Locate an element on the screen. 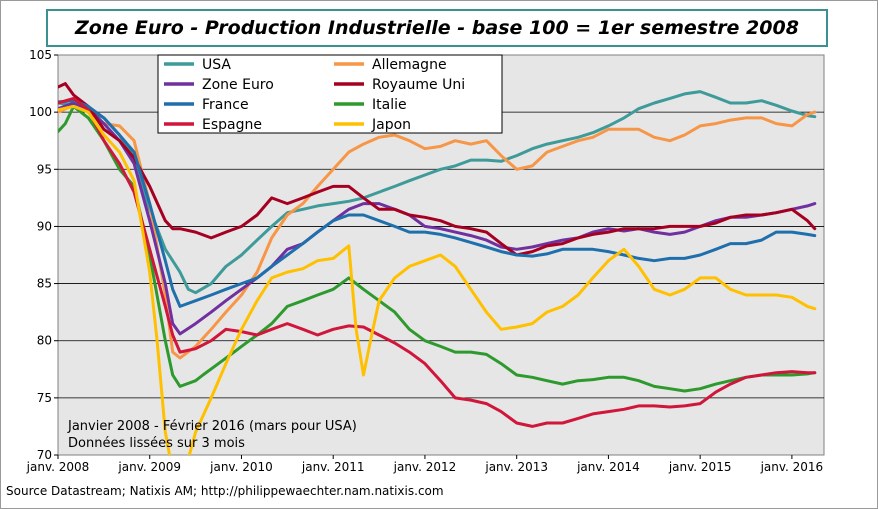 Image resolution: width=878 pixels, height=509 pixels. x-tick-label: janv. 2008 is located at coordinates (58, 467).